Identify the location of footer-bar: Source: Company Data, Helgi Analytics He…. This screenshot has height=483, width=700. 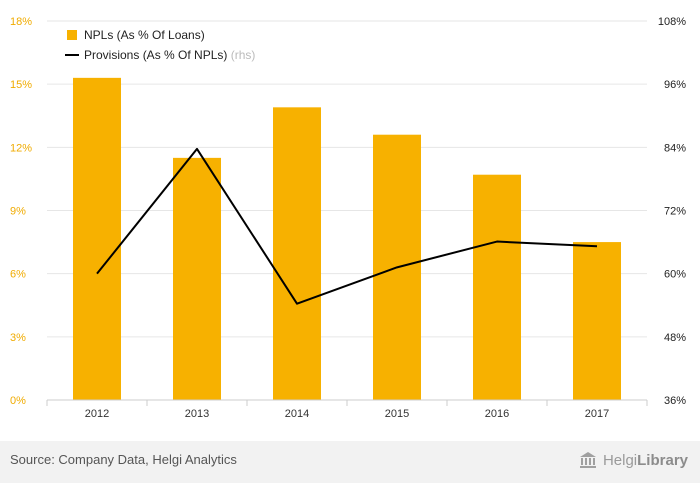
(350, 462).